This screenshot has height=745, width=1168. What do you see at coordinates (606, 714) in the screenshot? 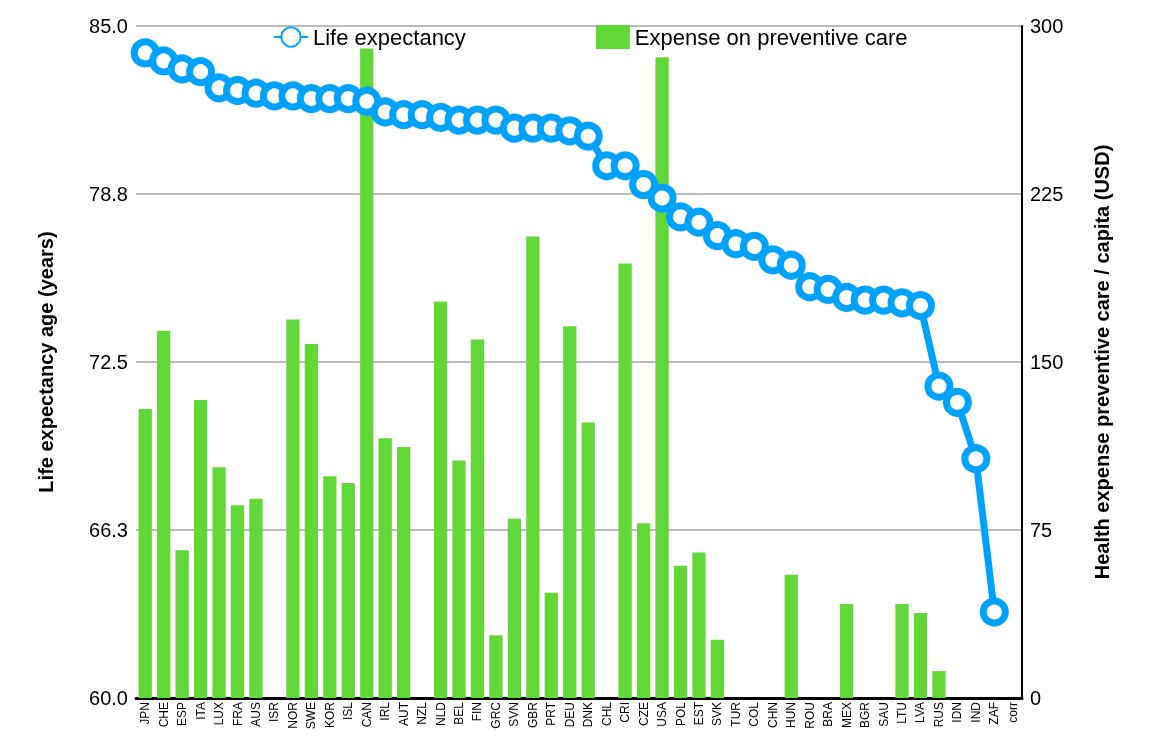
I see `x-tick-label: CHL` at bounding box center [606, 714].